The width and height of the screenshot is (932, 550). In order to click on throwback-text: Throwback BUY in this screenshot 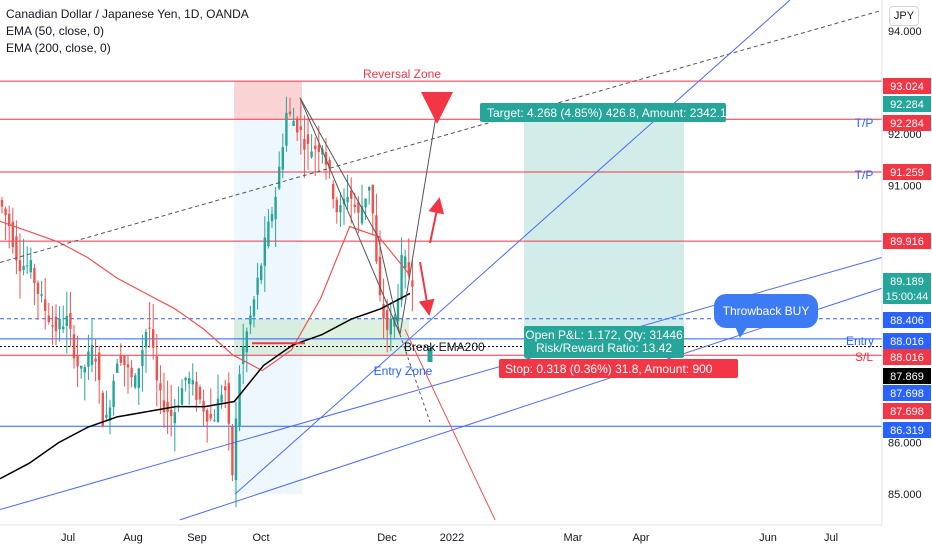, I will do `click(766, 311)`.